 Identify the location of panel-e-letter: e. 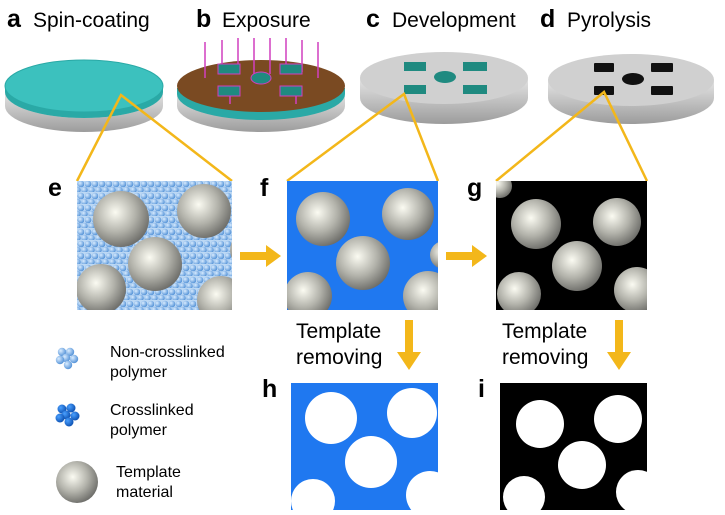
(55, 188).